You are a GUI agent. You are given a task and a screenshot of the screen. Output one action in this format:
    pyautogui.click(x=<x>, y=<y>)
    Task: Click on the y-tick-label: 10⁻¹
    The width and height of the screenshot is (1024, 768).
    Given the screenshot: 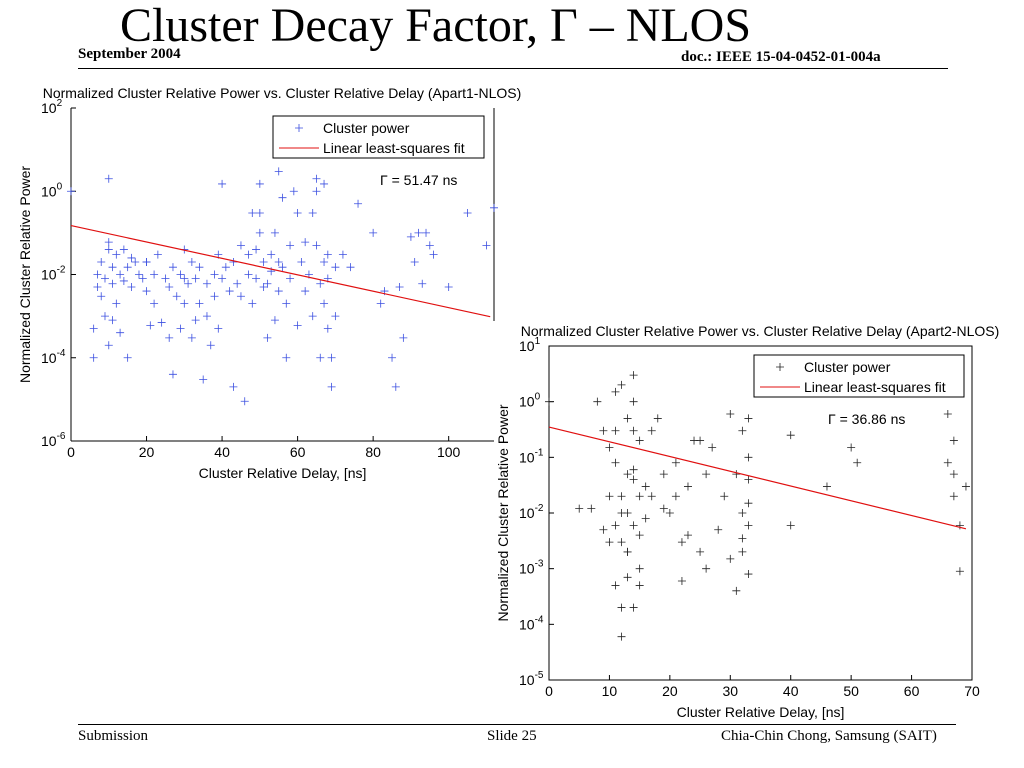 What is the action you would take?
    pyautogui.click(x=531, y=456)
    